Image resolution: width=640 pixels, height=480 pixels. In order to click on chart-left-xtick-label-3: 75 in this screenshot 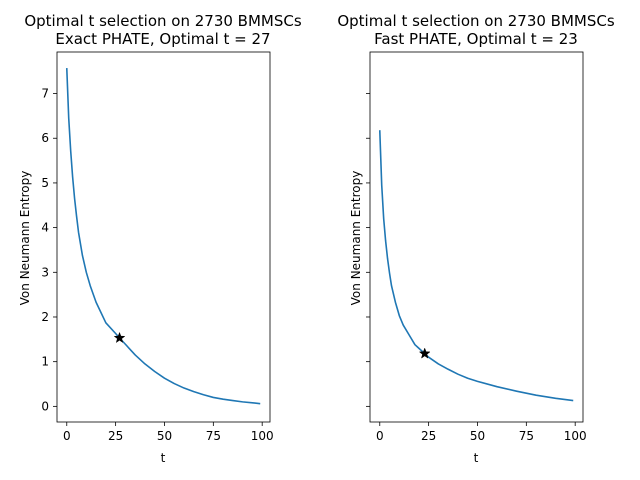, I will do `click(213, 436)`.